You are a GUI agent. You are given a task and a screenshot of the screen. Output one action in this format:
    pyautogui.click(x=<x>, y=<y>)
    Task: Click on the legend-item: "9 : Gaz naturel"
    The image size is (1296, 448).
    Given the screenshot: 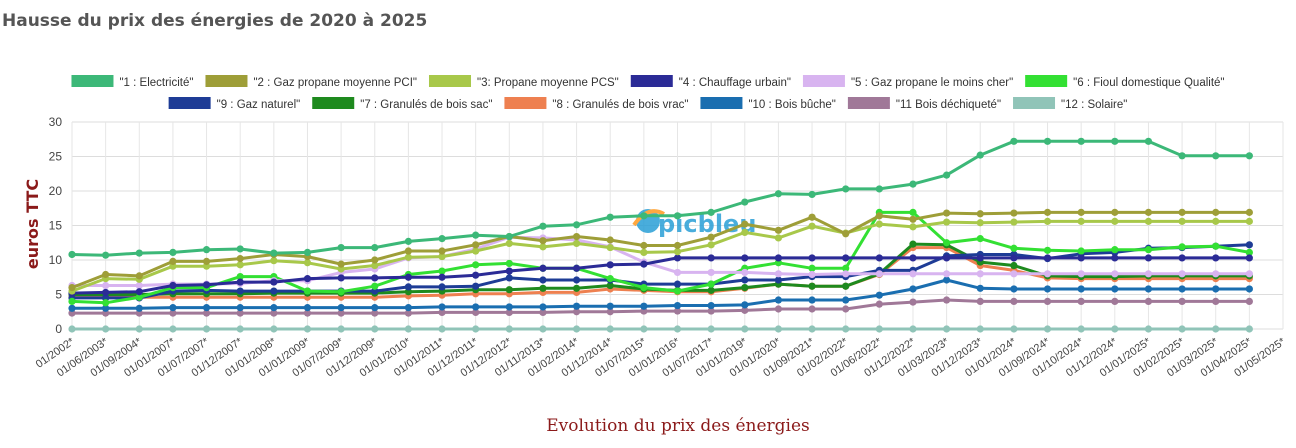 What is the action you would take?
    pyautogui.click(x=234, y=104)
    